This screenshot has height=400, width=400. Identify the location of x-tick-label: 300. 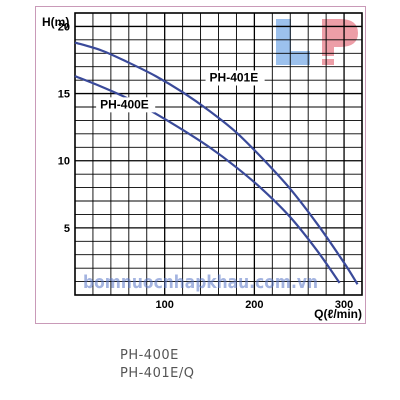
(344, 305).